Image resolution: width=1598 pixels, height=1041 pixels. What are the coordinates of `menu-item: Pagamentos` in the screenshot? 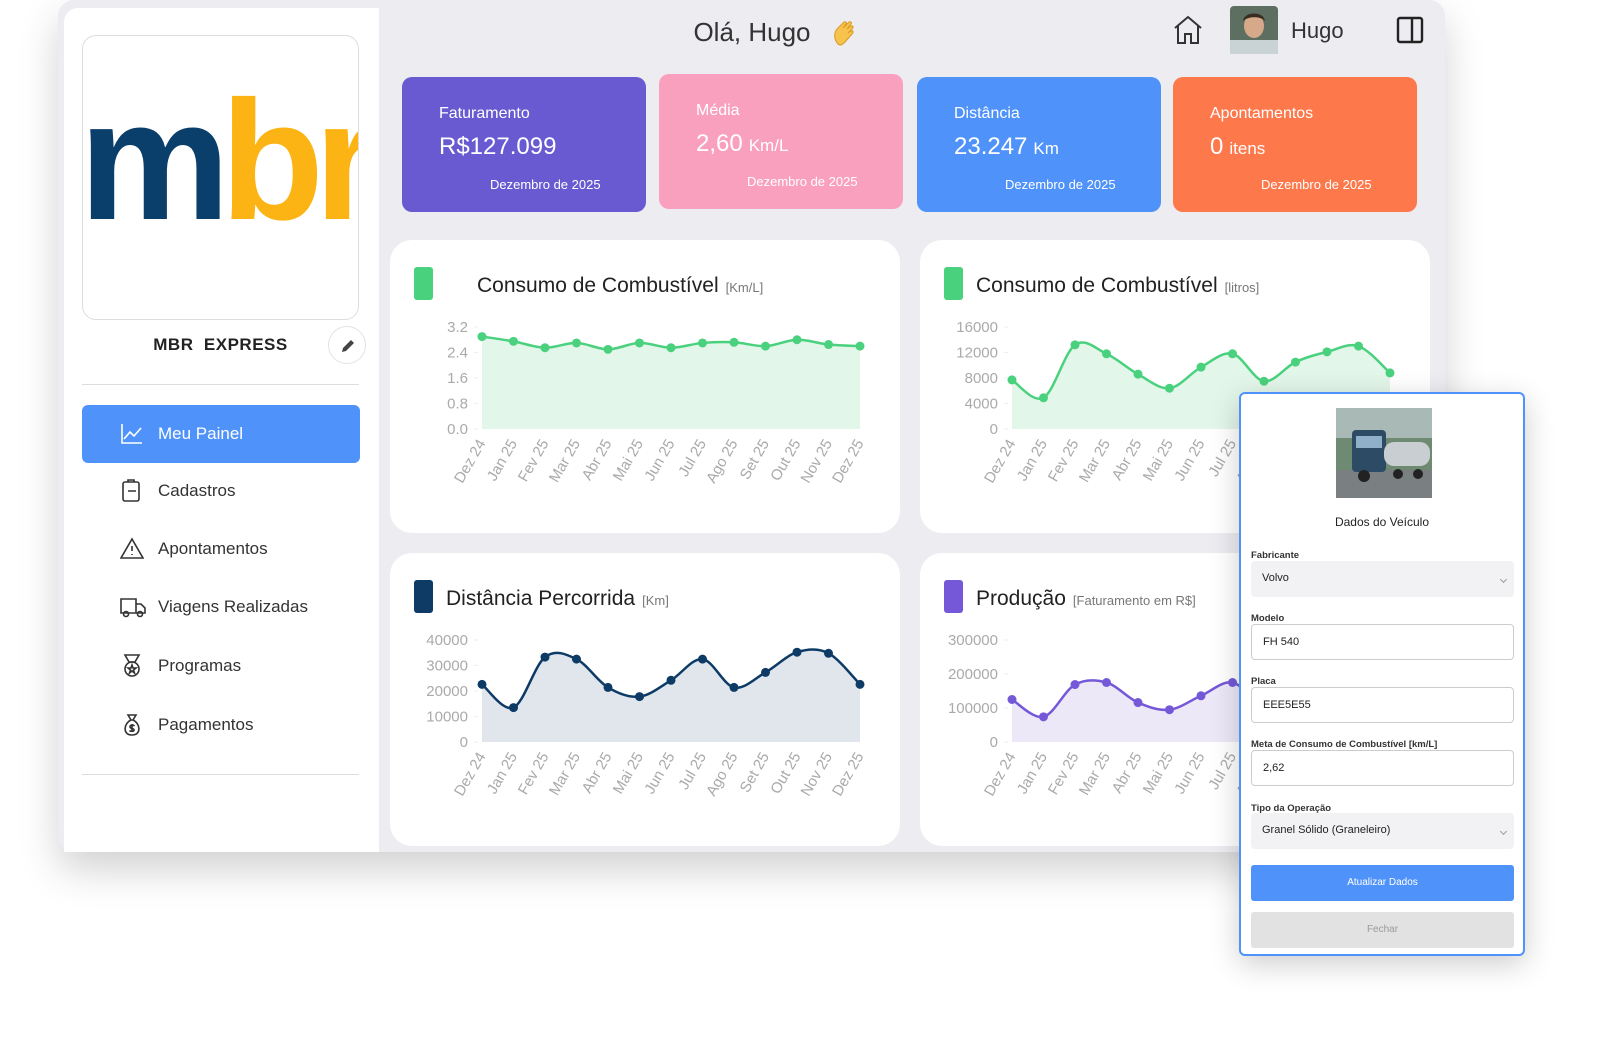 It's located at (221, 725).